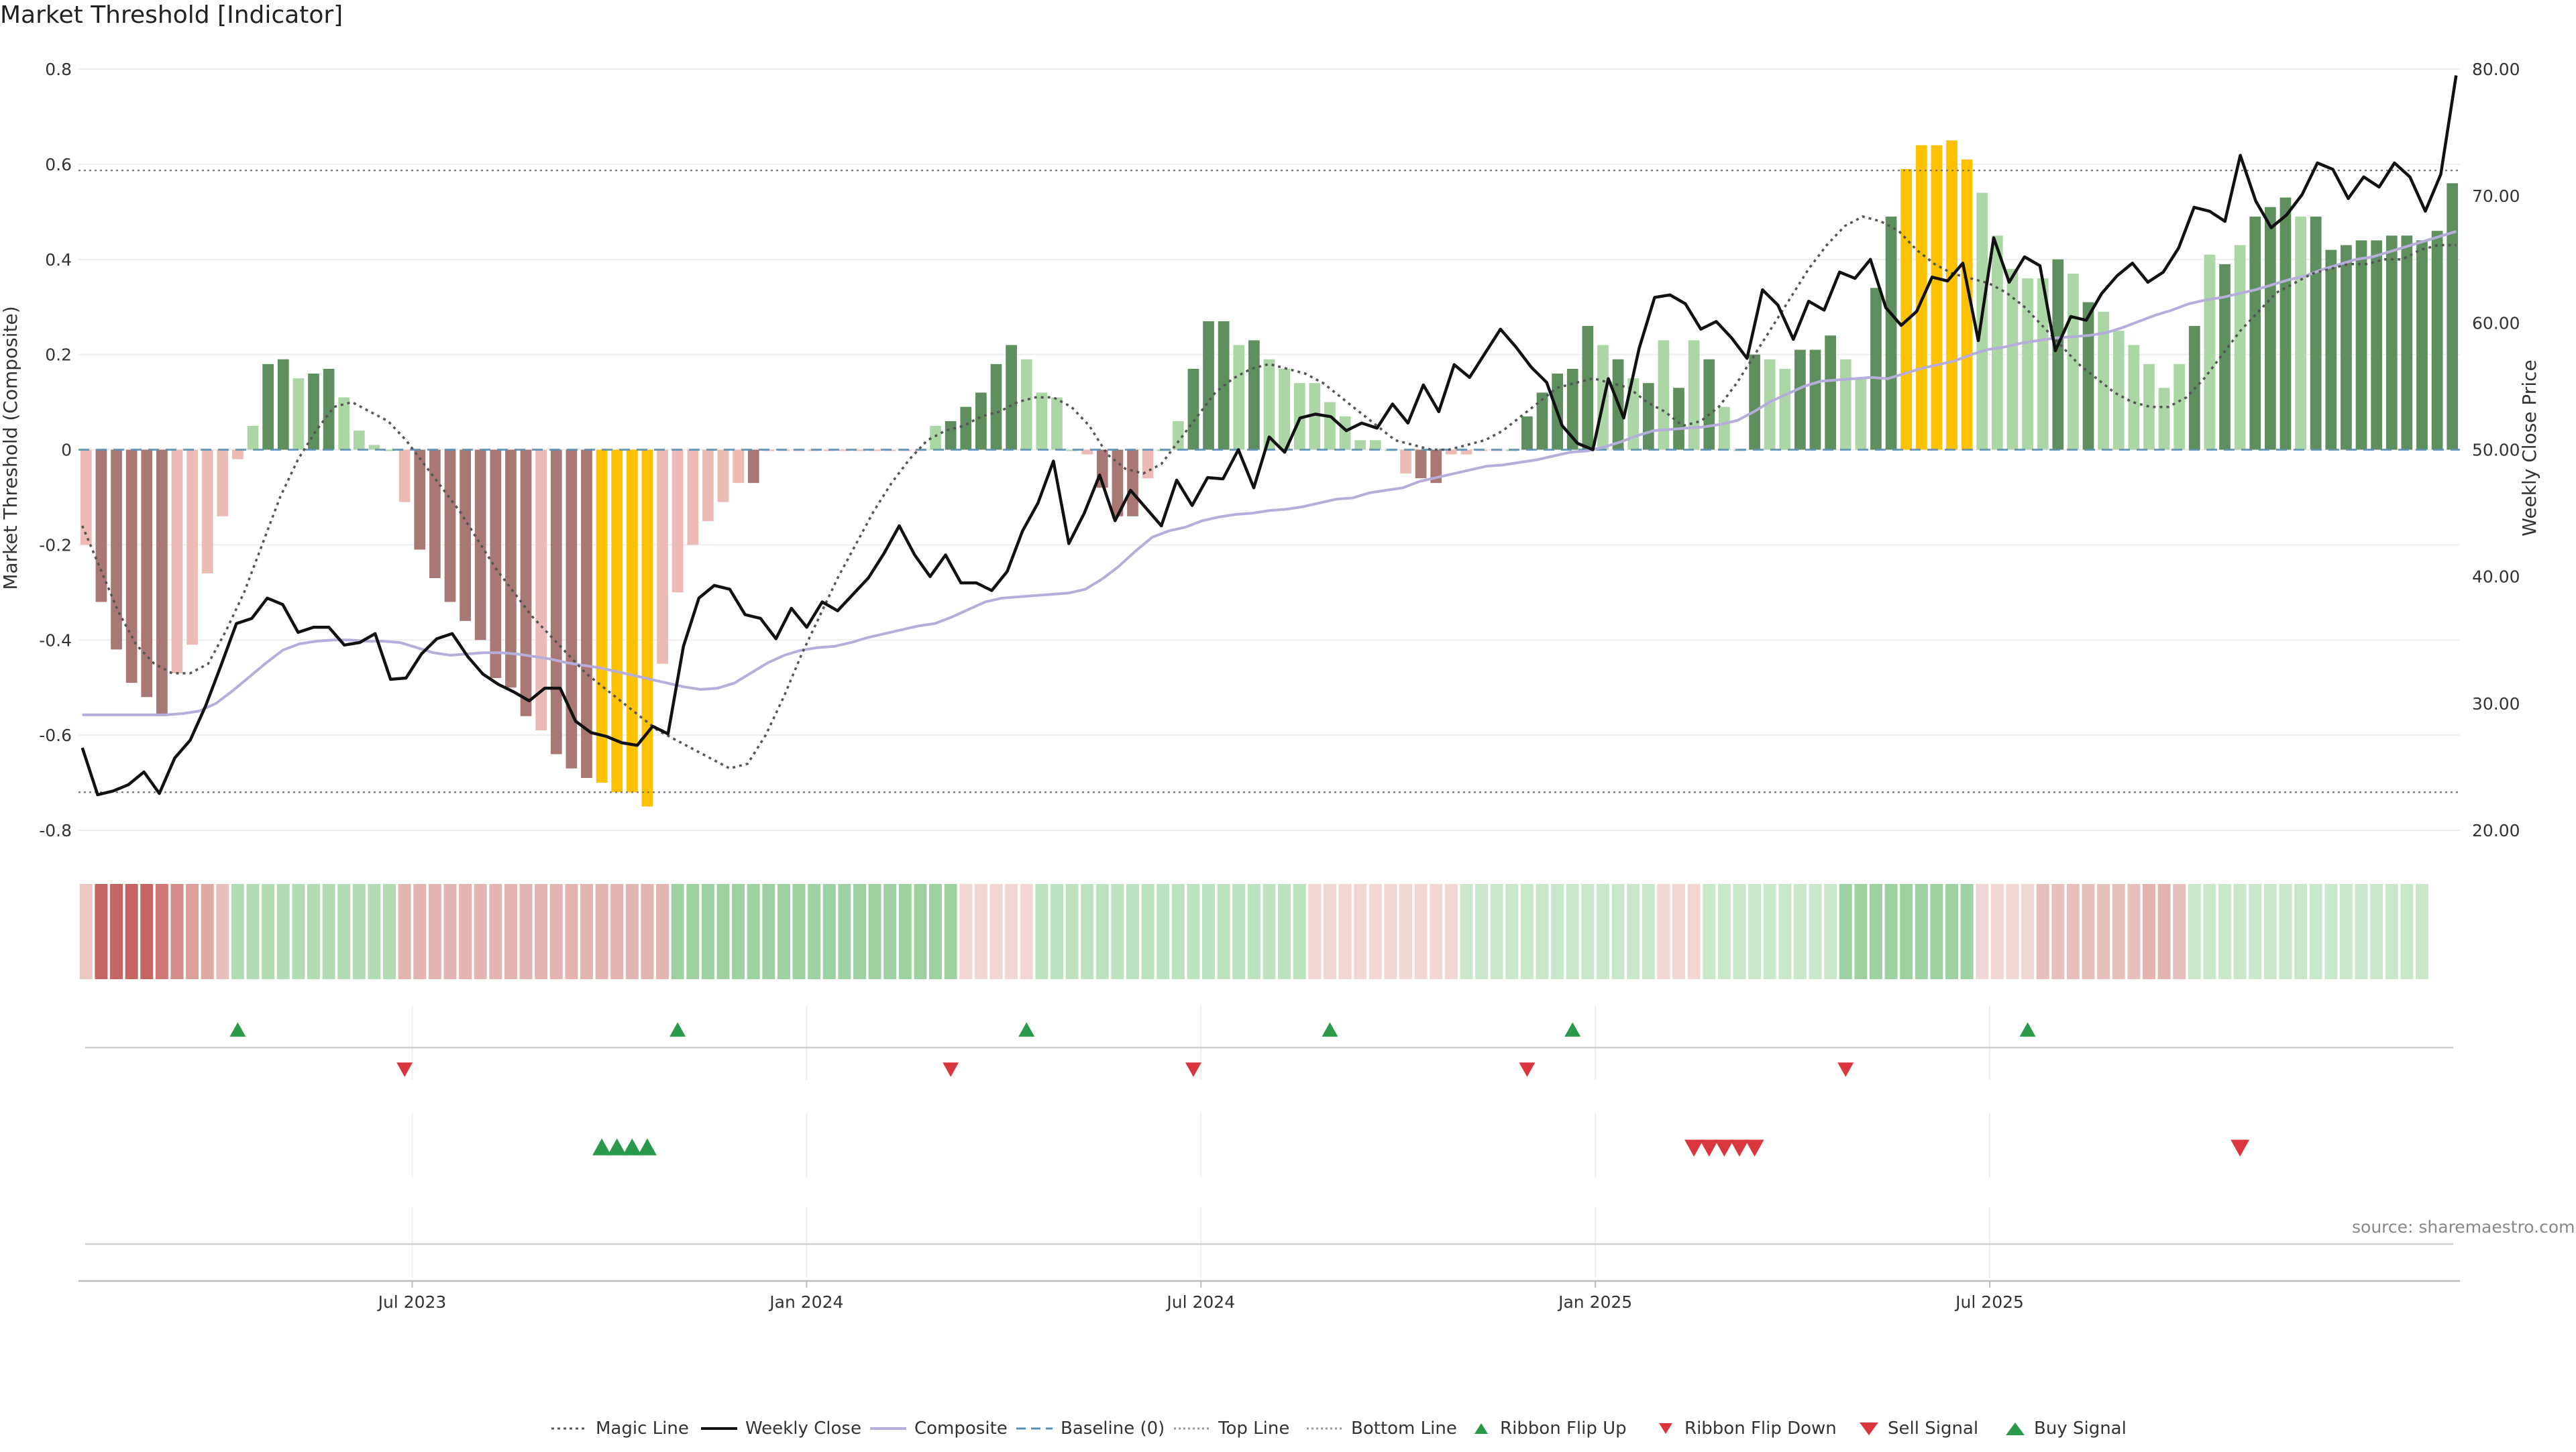  I want to click on x-tick-label: Jul 2023, so click(412, 1302).